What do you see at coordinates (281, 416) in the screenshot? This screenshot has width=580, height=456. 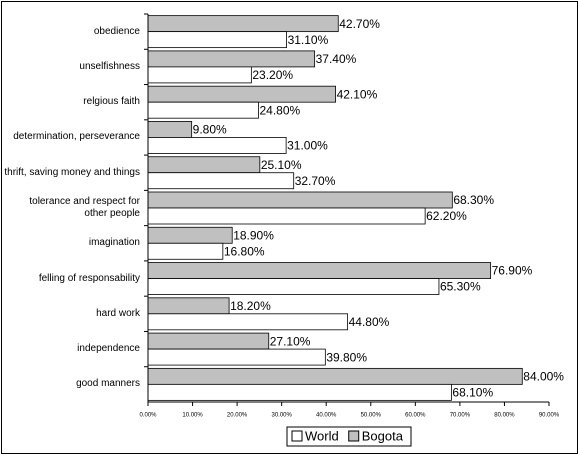 I see `x-tick-label: 30.00%` at bounding box center [281, 416].